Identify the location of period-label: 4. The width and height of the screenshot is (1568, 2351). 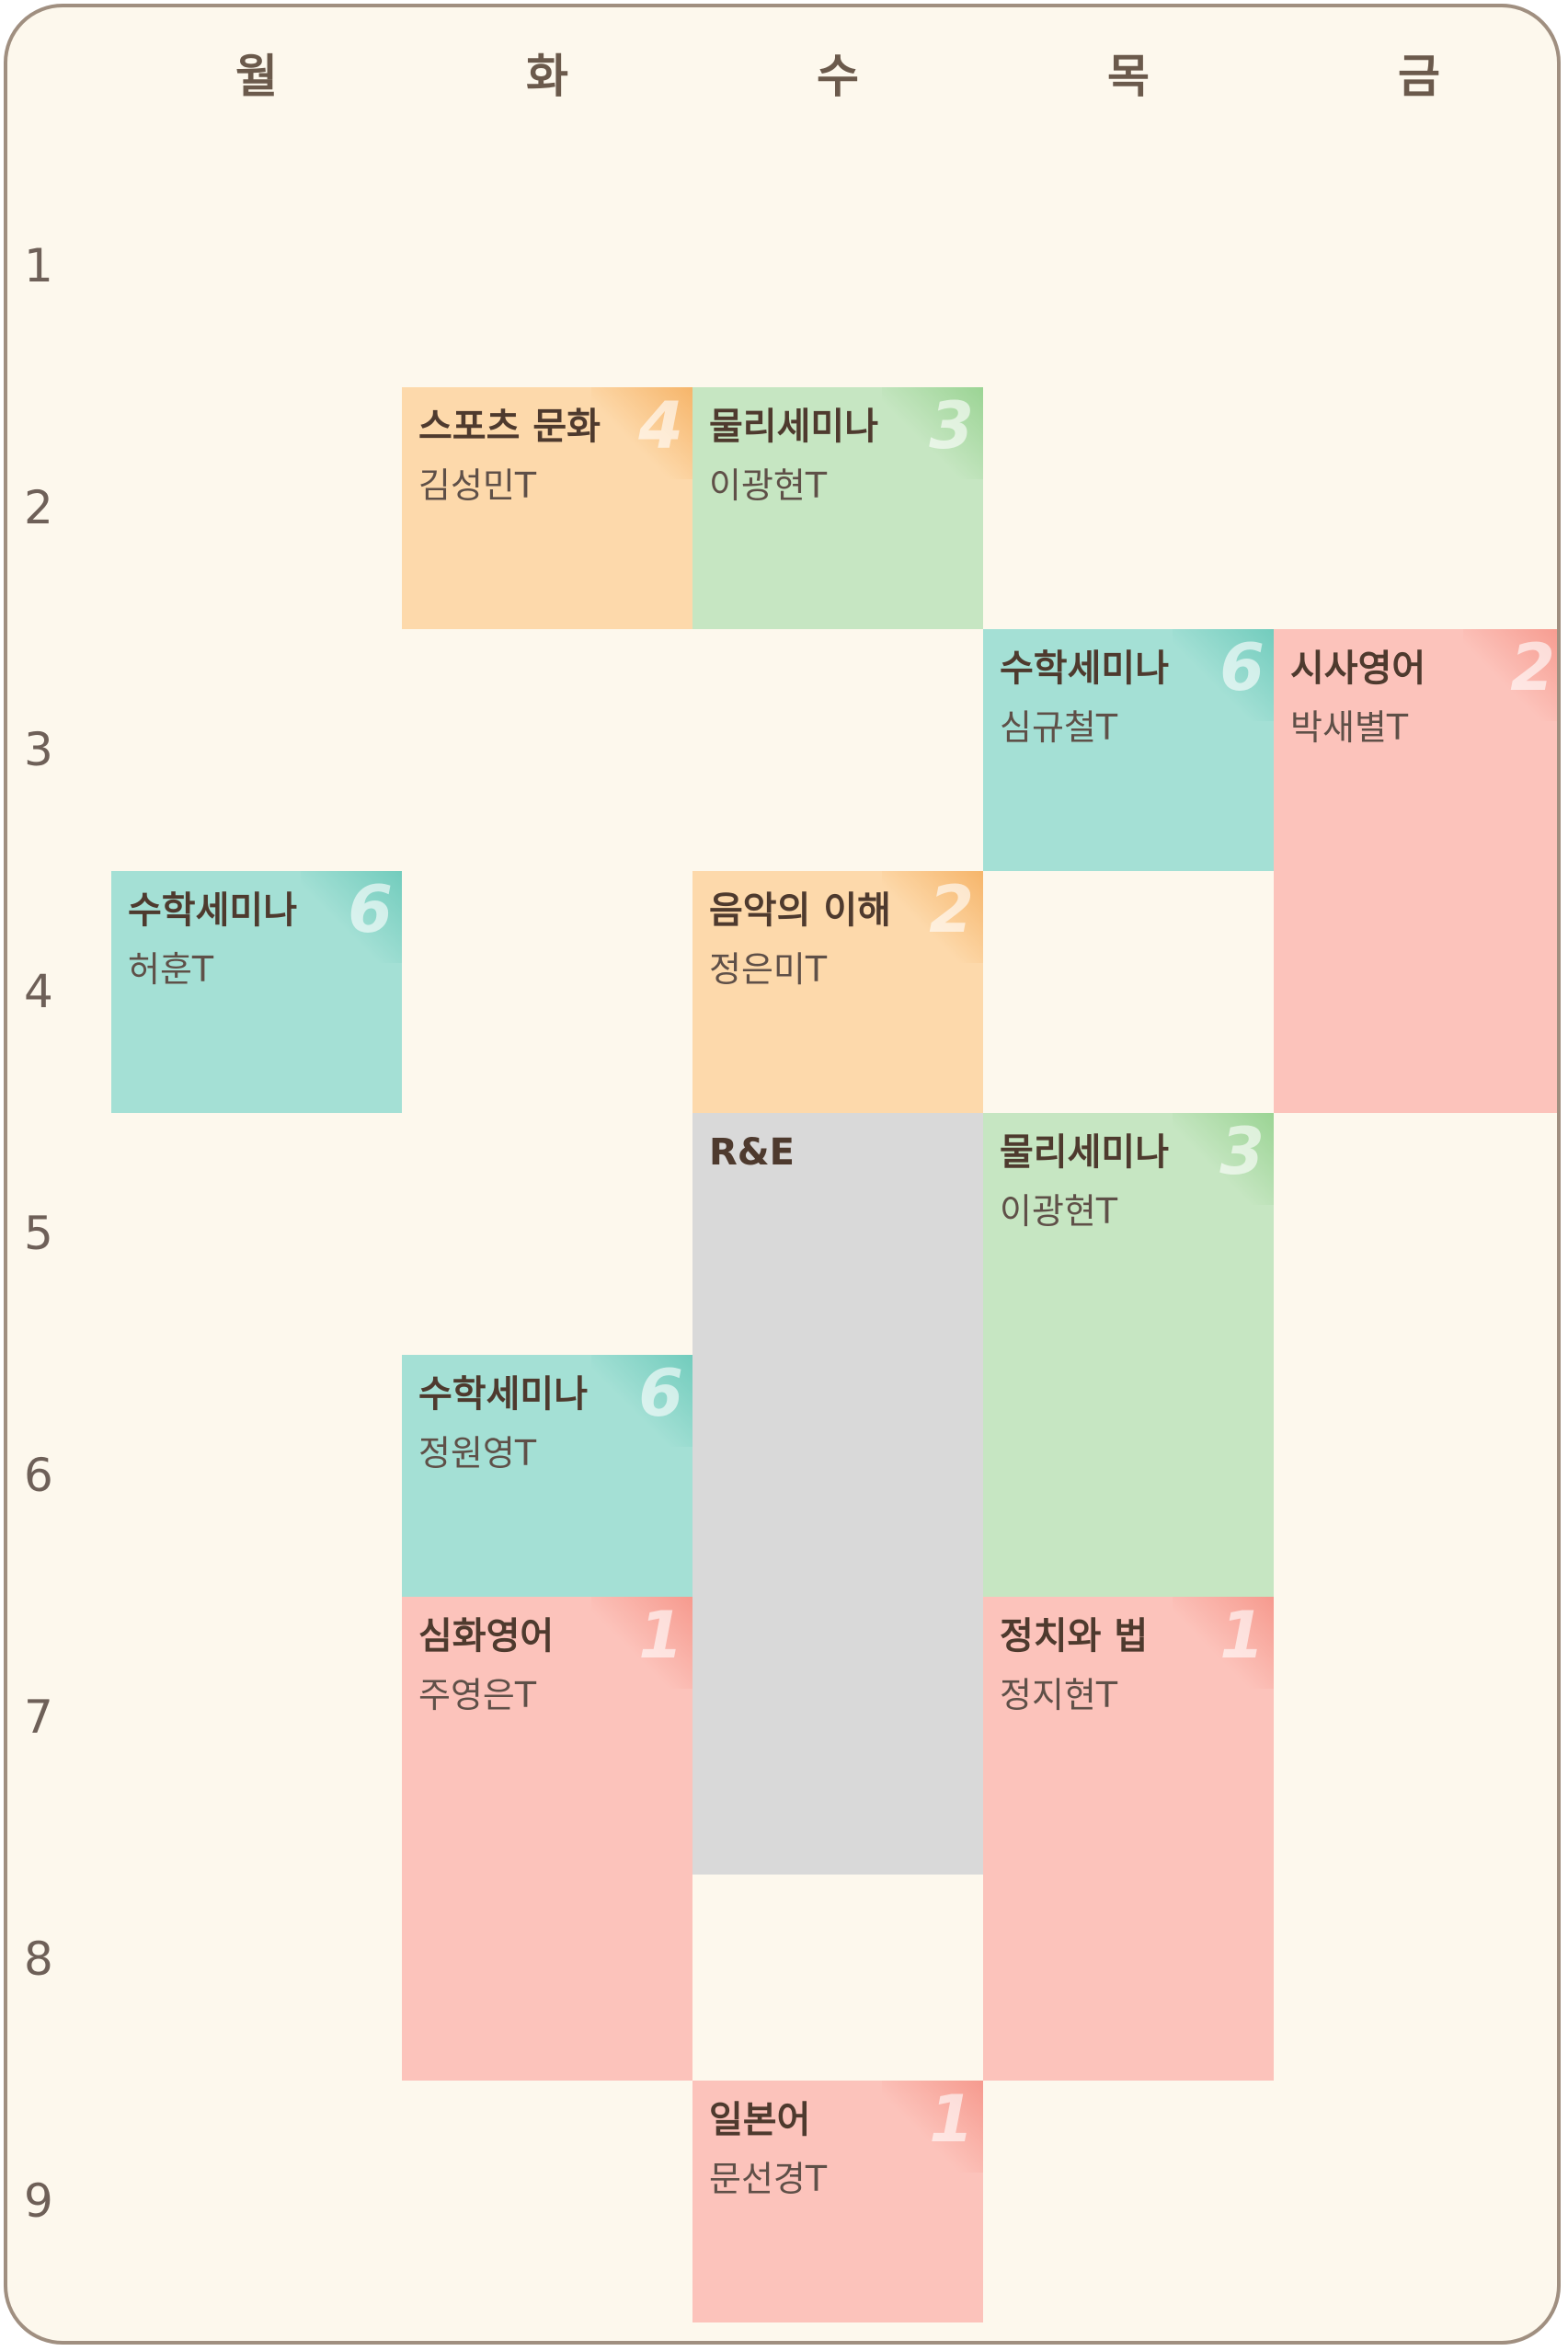
(38, 992).